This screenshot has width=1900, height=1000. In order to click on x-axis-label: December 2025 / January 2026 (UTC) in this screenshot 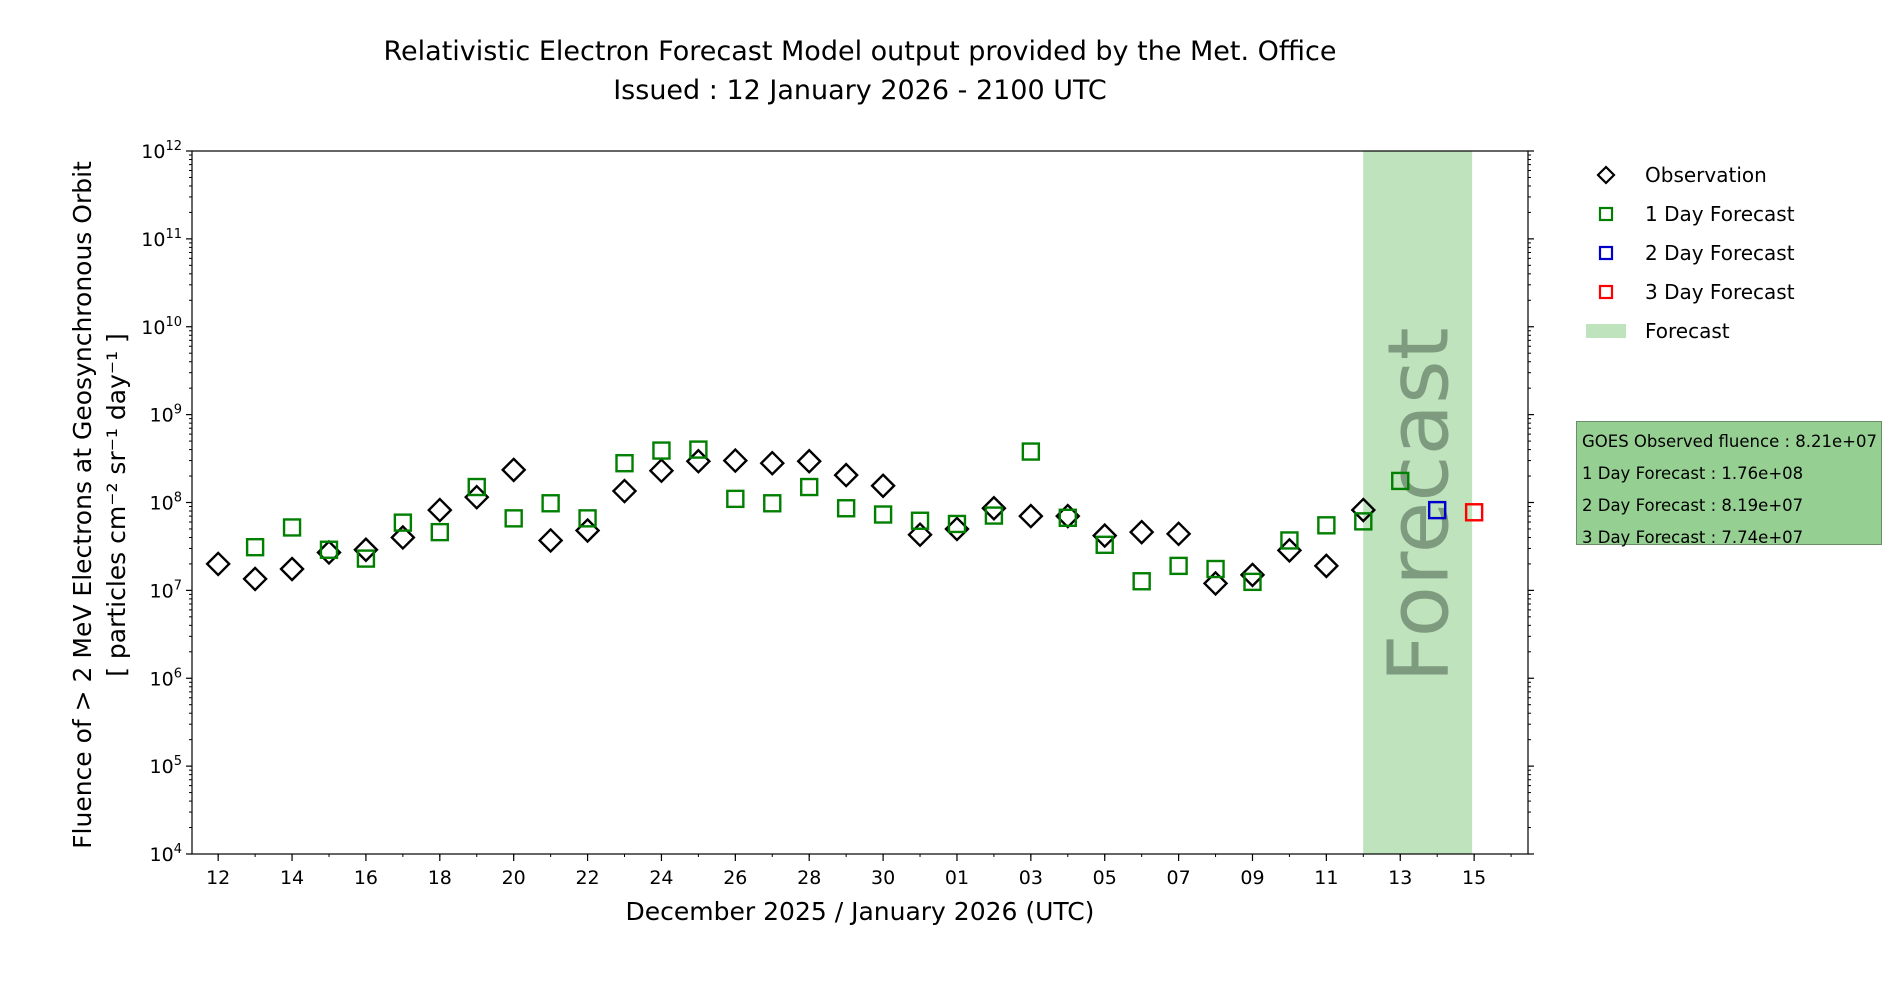, I will do `click(860, 911)`.